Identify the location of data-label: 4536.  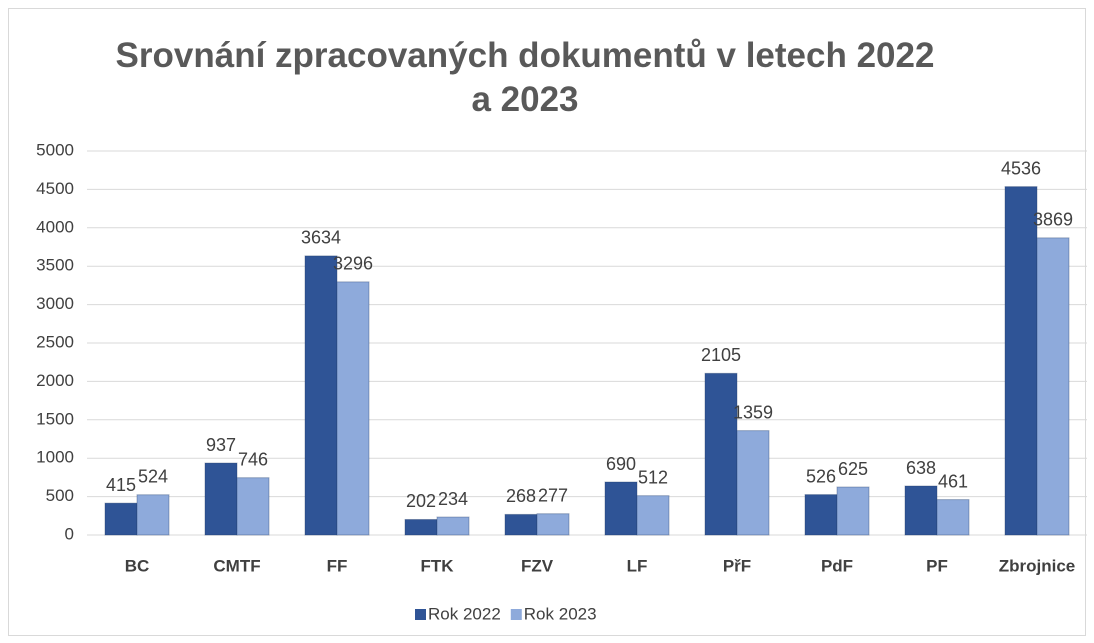
(1021, 168).